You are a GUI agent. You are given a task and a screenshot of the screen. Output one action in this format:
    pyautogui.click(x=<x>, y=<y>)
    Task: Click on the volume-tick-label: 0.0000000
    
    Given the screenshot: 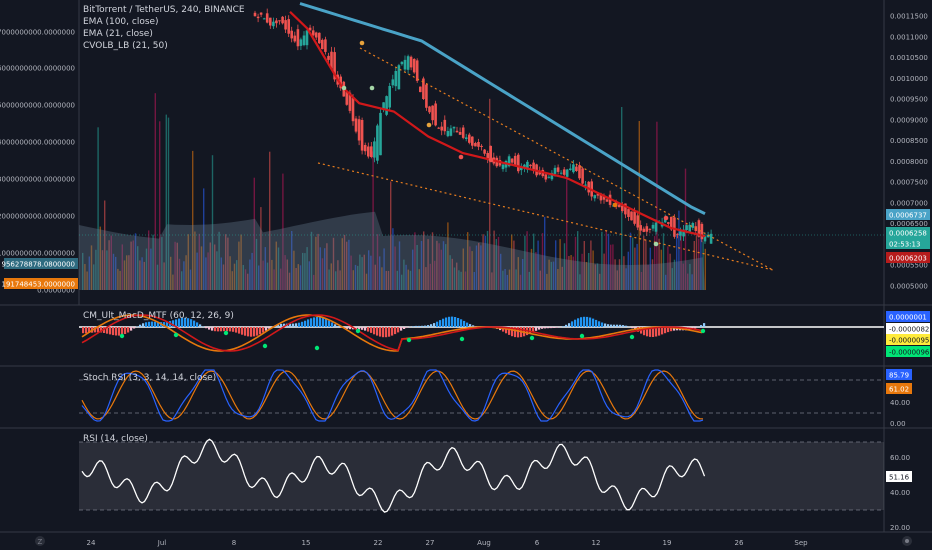 What is the action you would take?
    pyautogui.click(x=56, y=291)
    